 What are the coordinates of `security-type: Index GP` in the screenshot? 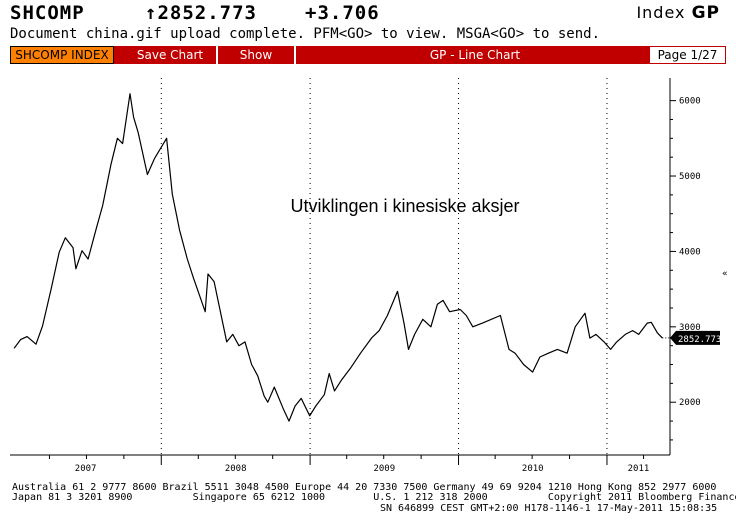 It's located at (678, 13).